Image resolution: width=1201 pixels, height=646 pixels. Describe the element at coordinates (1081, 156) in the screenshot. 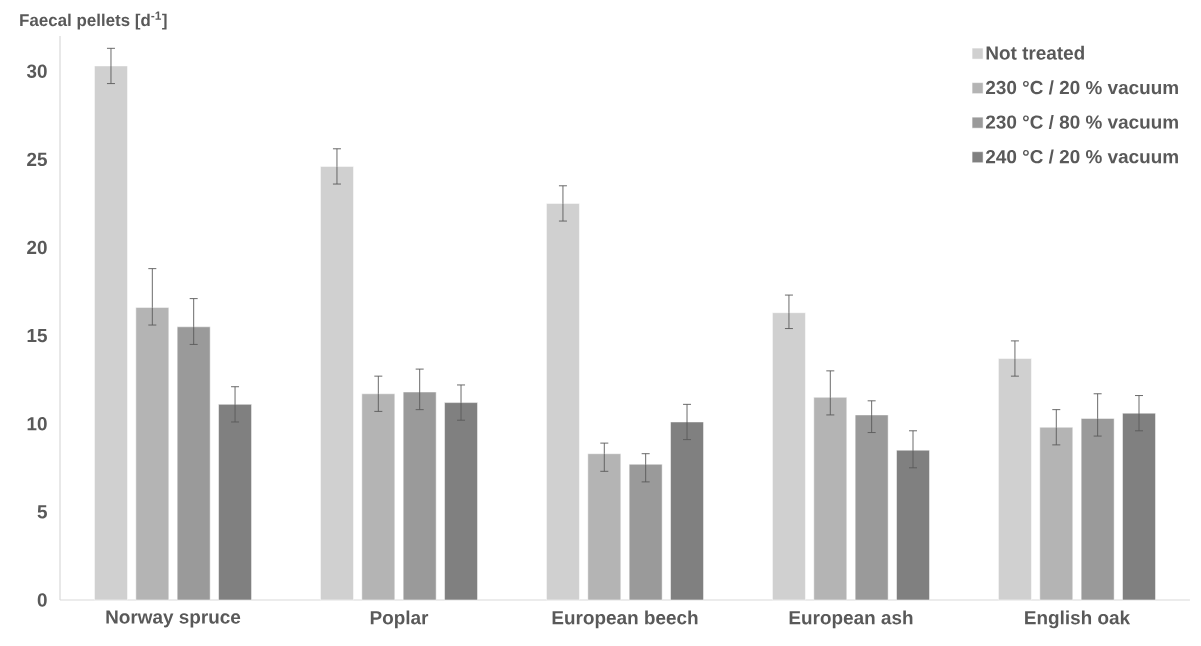

I see `legend-label: 240 °C / 20 % vacuum` at that location.